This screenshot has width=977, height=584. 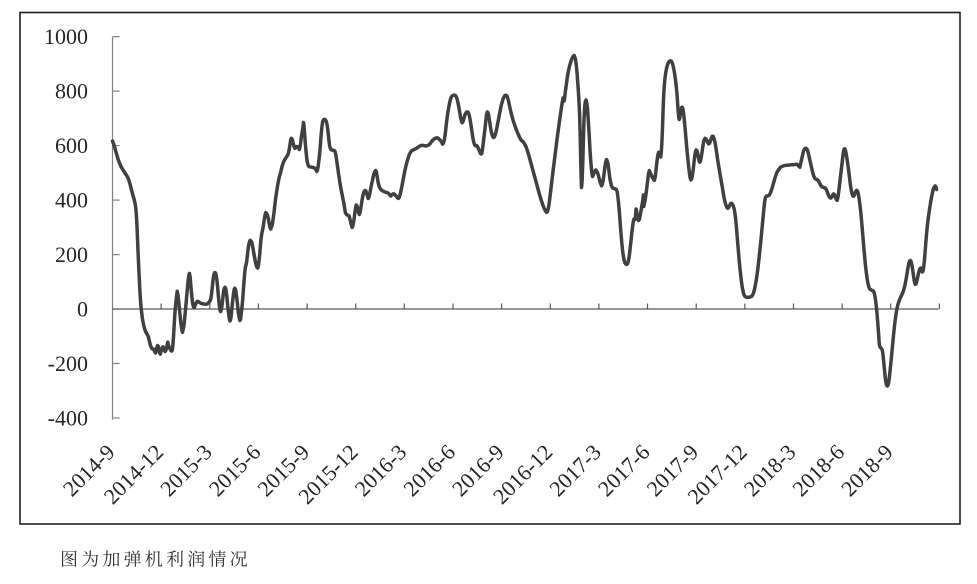 What do you see at coordinates (68, 418) in the screenshot?
I see `svg-text: -400` at bounding box center [68, 418].